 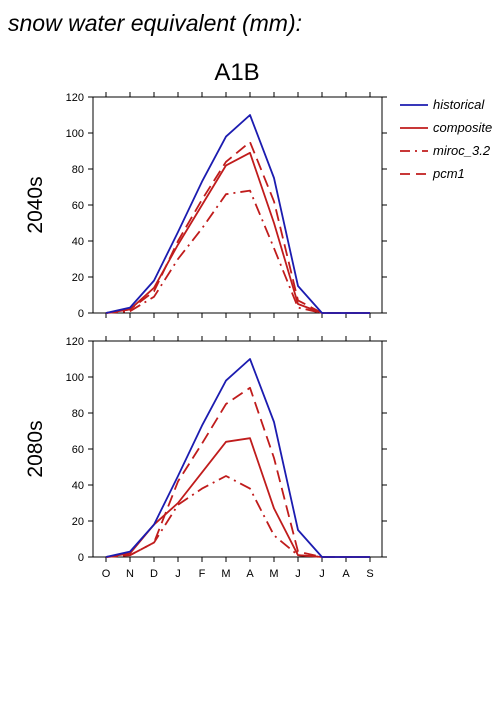 I want to click on legend: historical composite miroc_3.2 pcm1, so click(x=446, y=139).